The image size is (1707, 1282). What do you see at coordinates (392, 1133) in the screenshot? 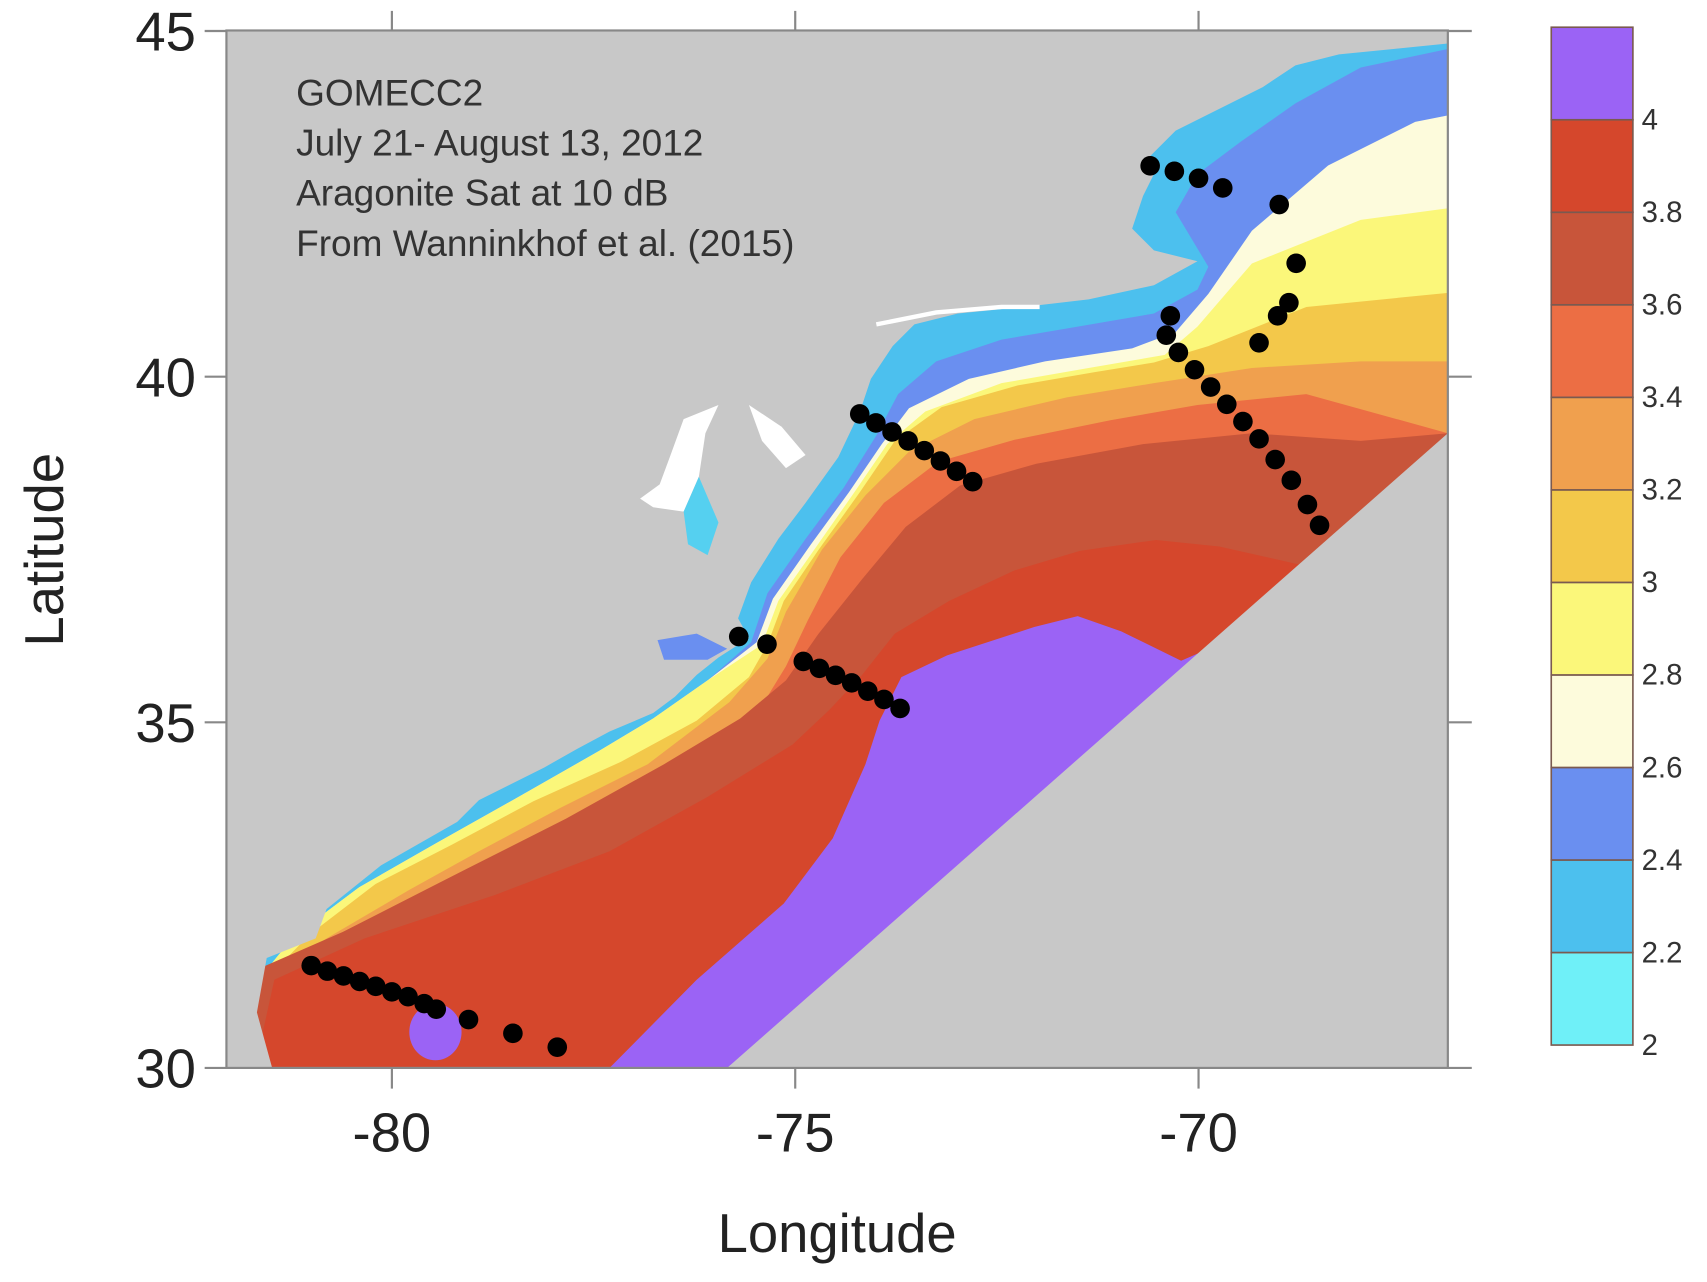
I see `x-tick-label: -80` at bounding box center [392, 1133].